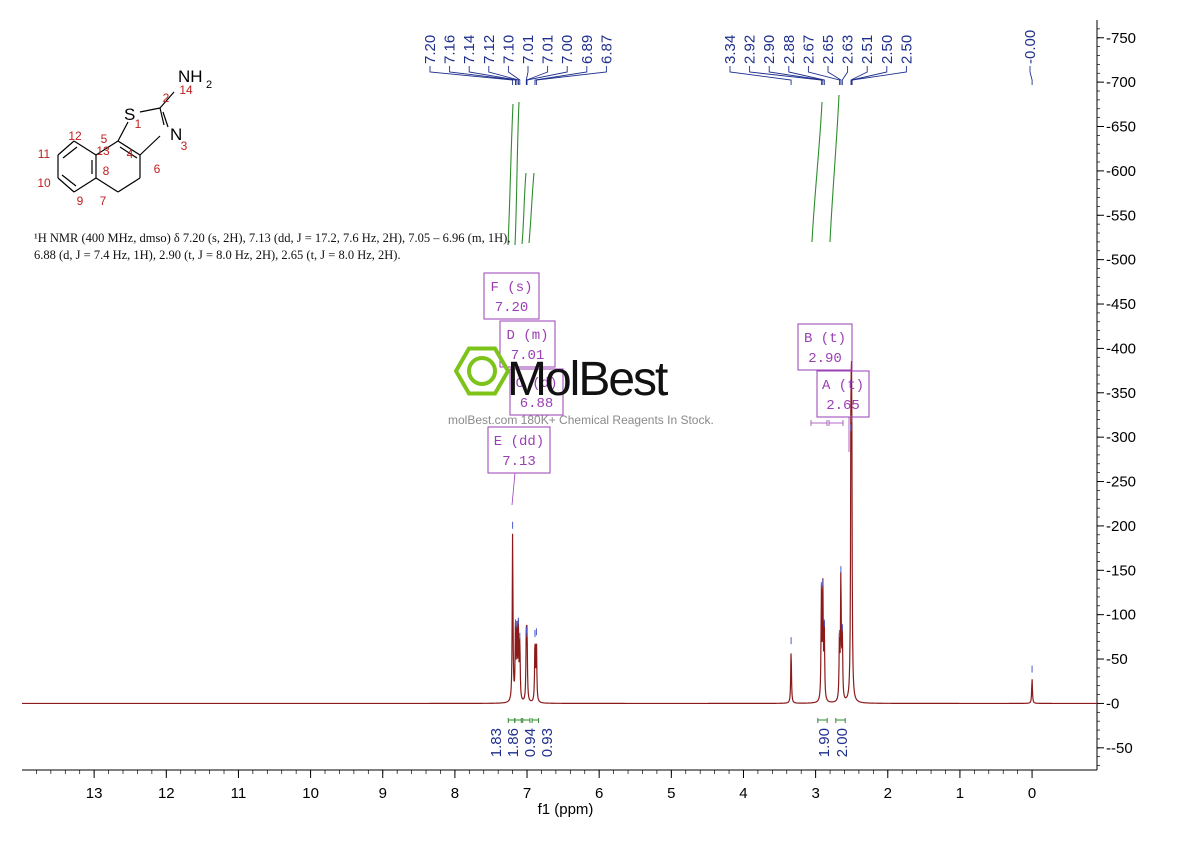 This screenshot has width=1190, height=846. I want to click on y-tick-label: -50, so click(1117, 659).